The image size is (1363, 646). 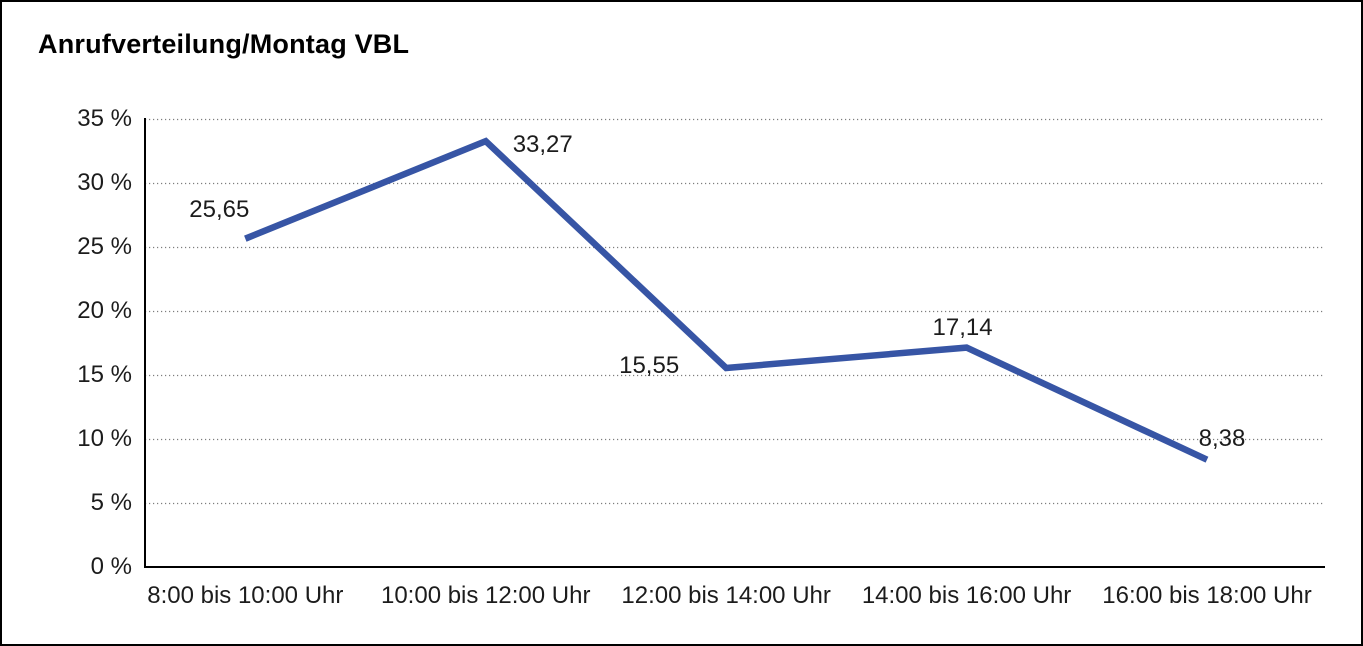 I want to click on y-tick-label: 35 %, so click(x=104, y=118).